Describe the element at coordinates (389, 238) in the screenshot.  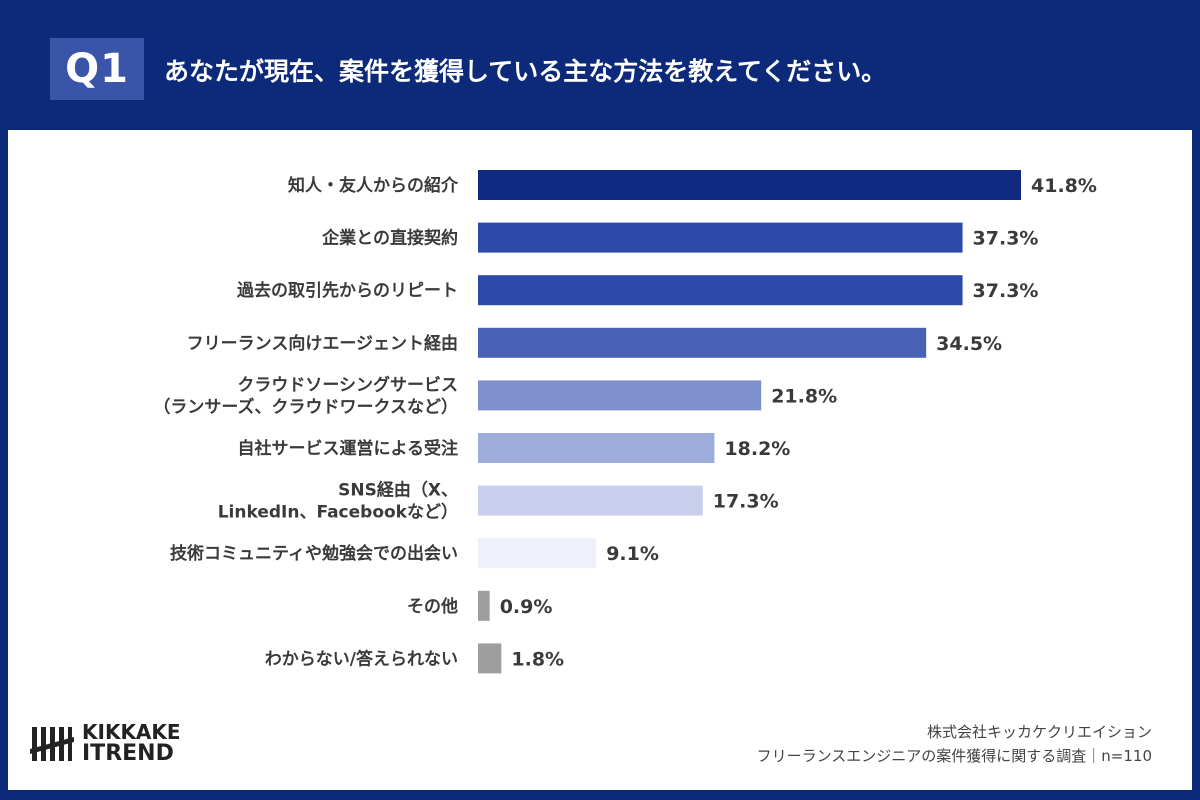
I see `category-label-1: 企業との直接契約` at that location.